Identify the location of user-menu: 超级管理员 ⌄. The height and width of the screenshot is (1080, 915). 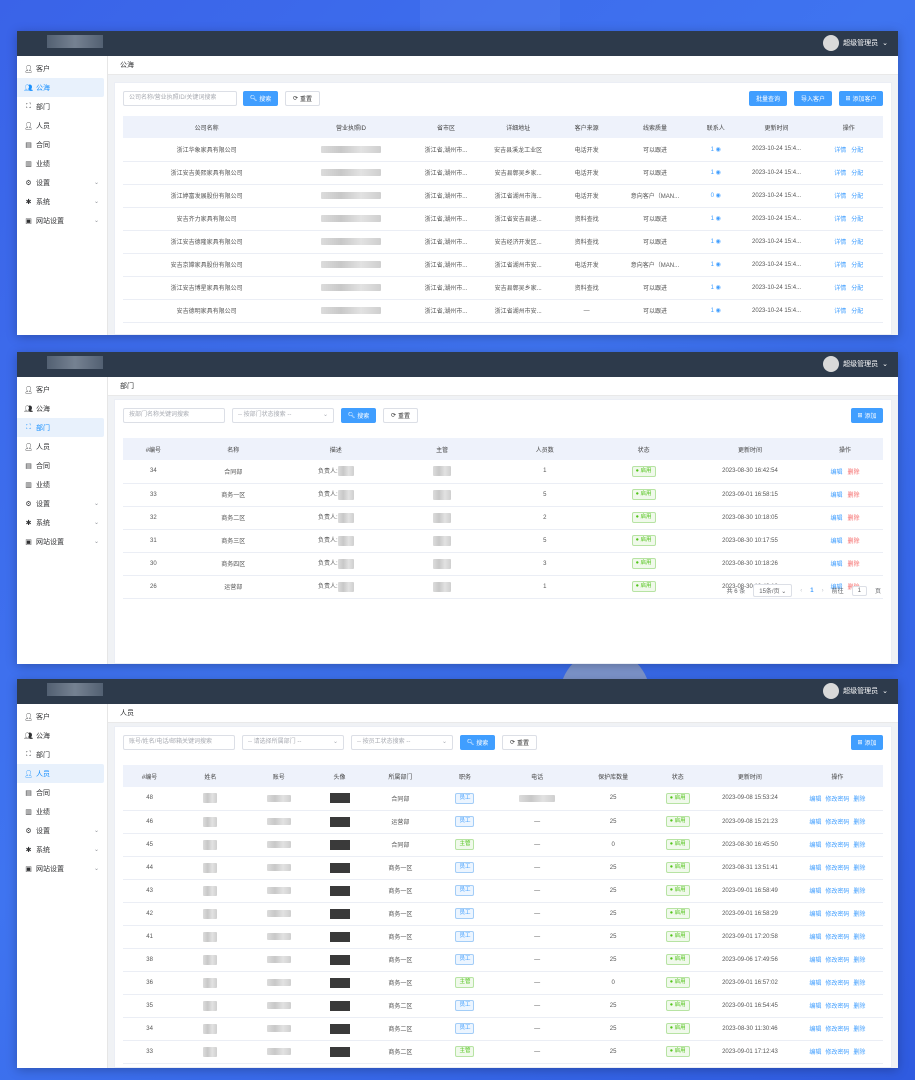
(855, 364).